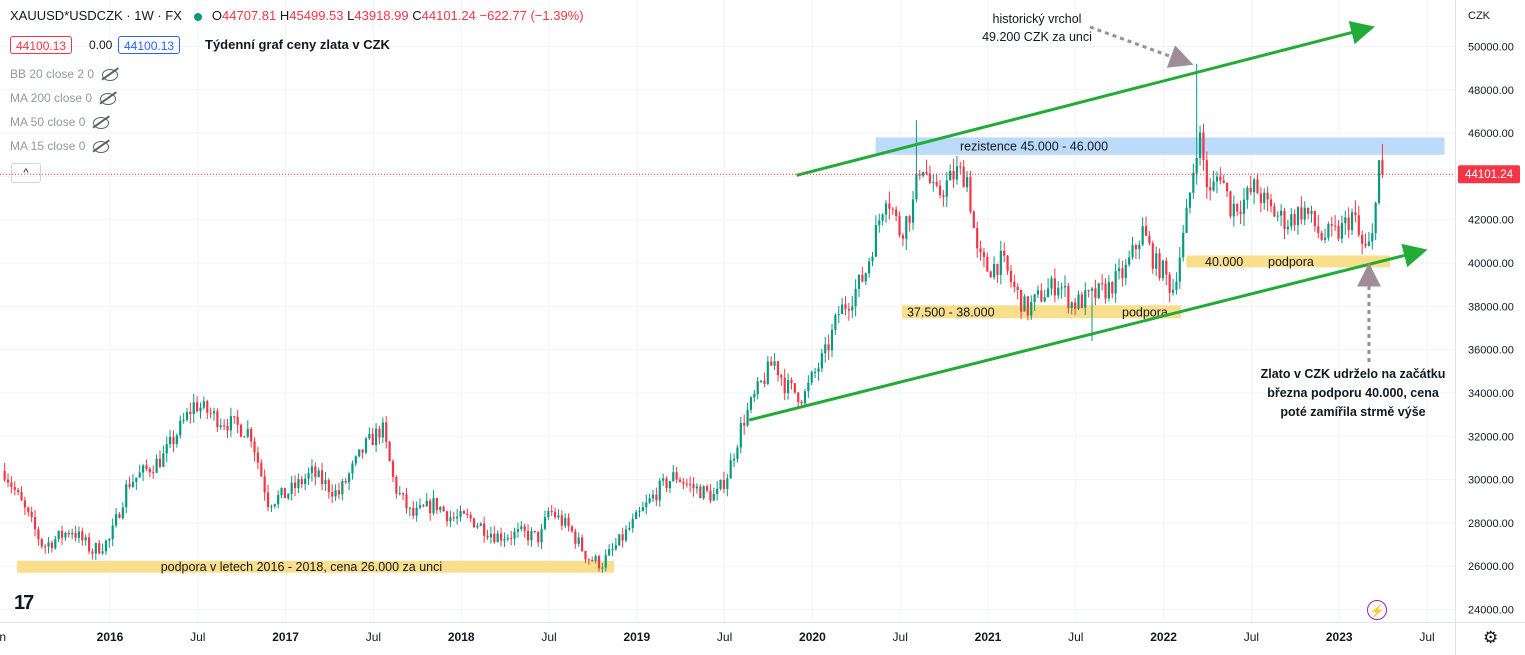  Describe the element at coordinates (1377, 610) in the screenshot. I see `lightning-icon: ⚡` at that location.